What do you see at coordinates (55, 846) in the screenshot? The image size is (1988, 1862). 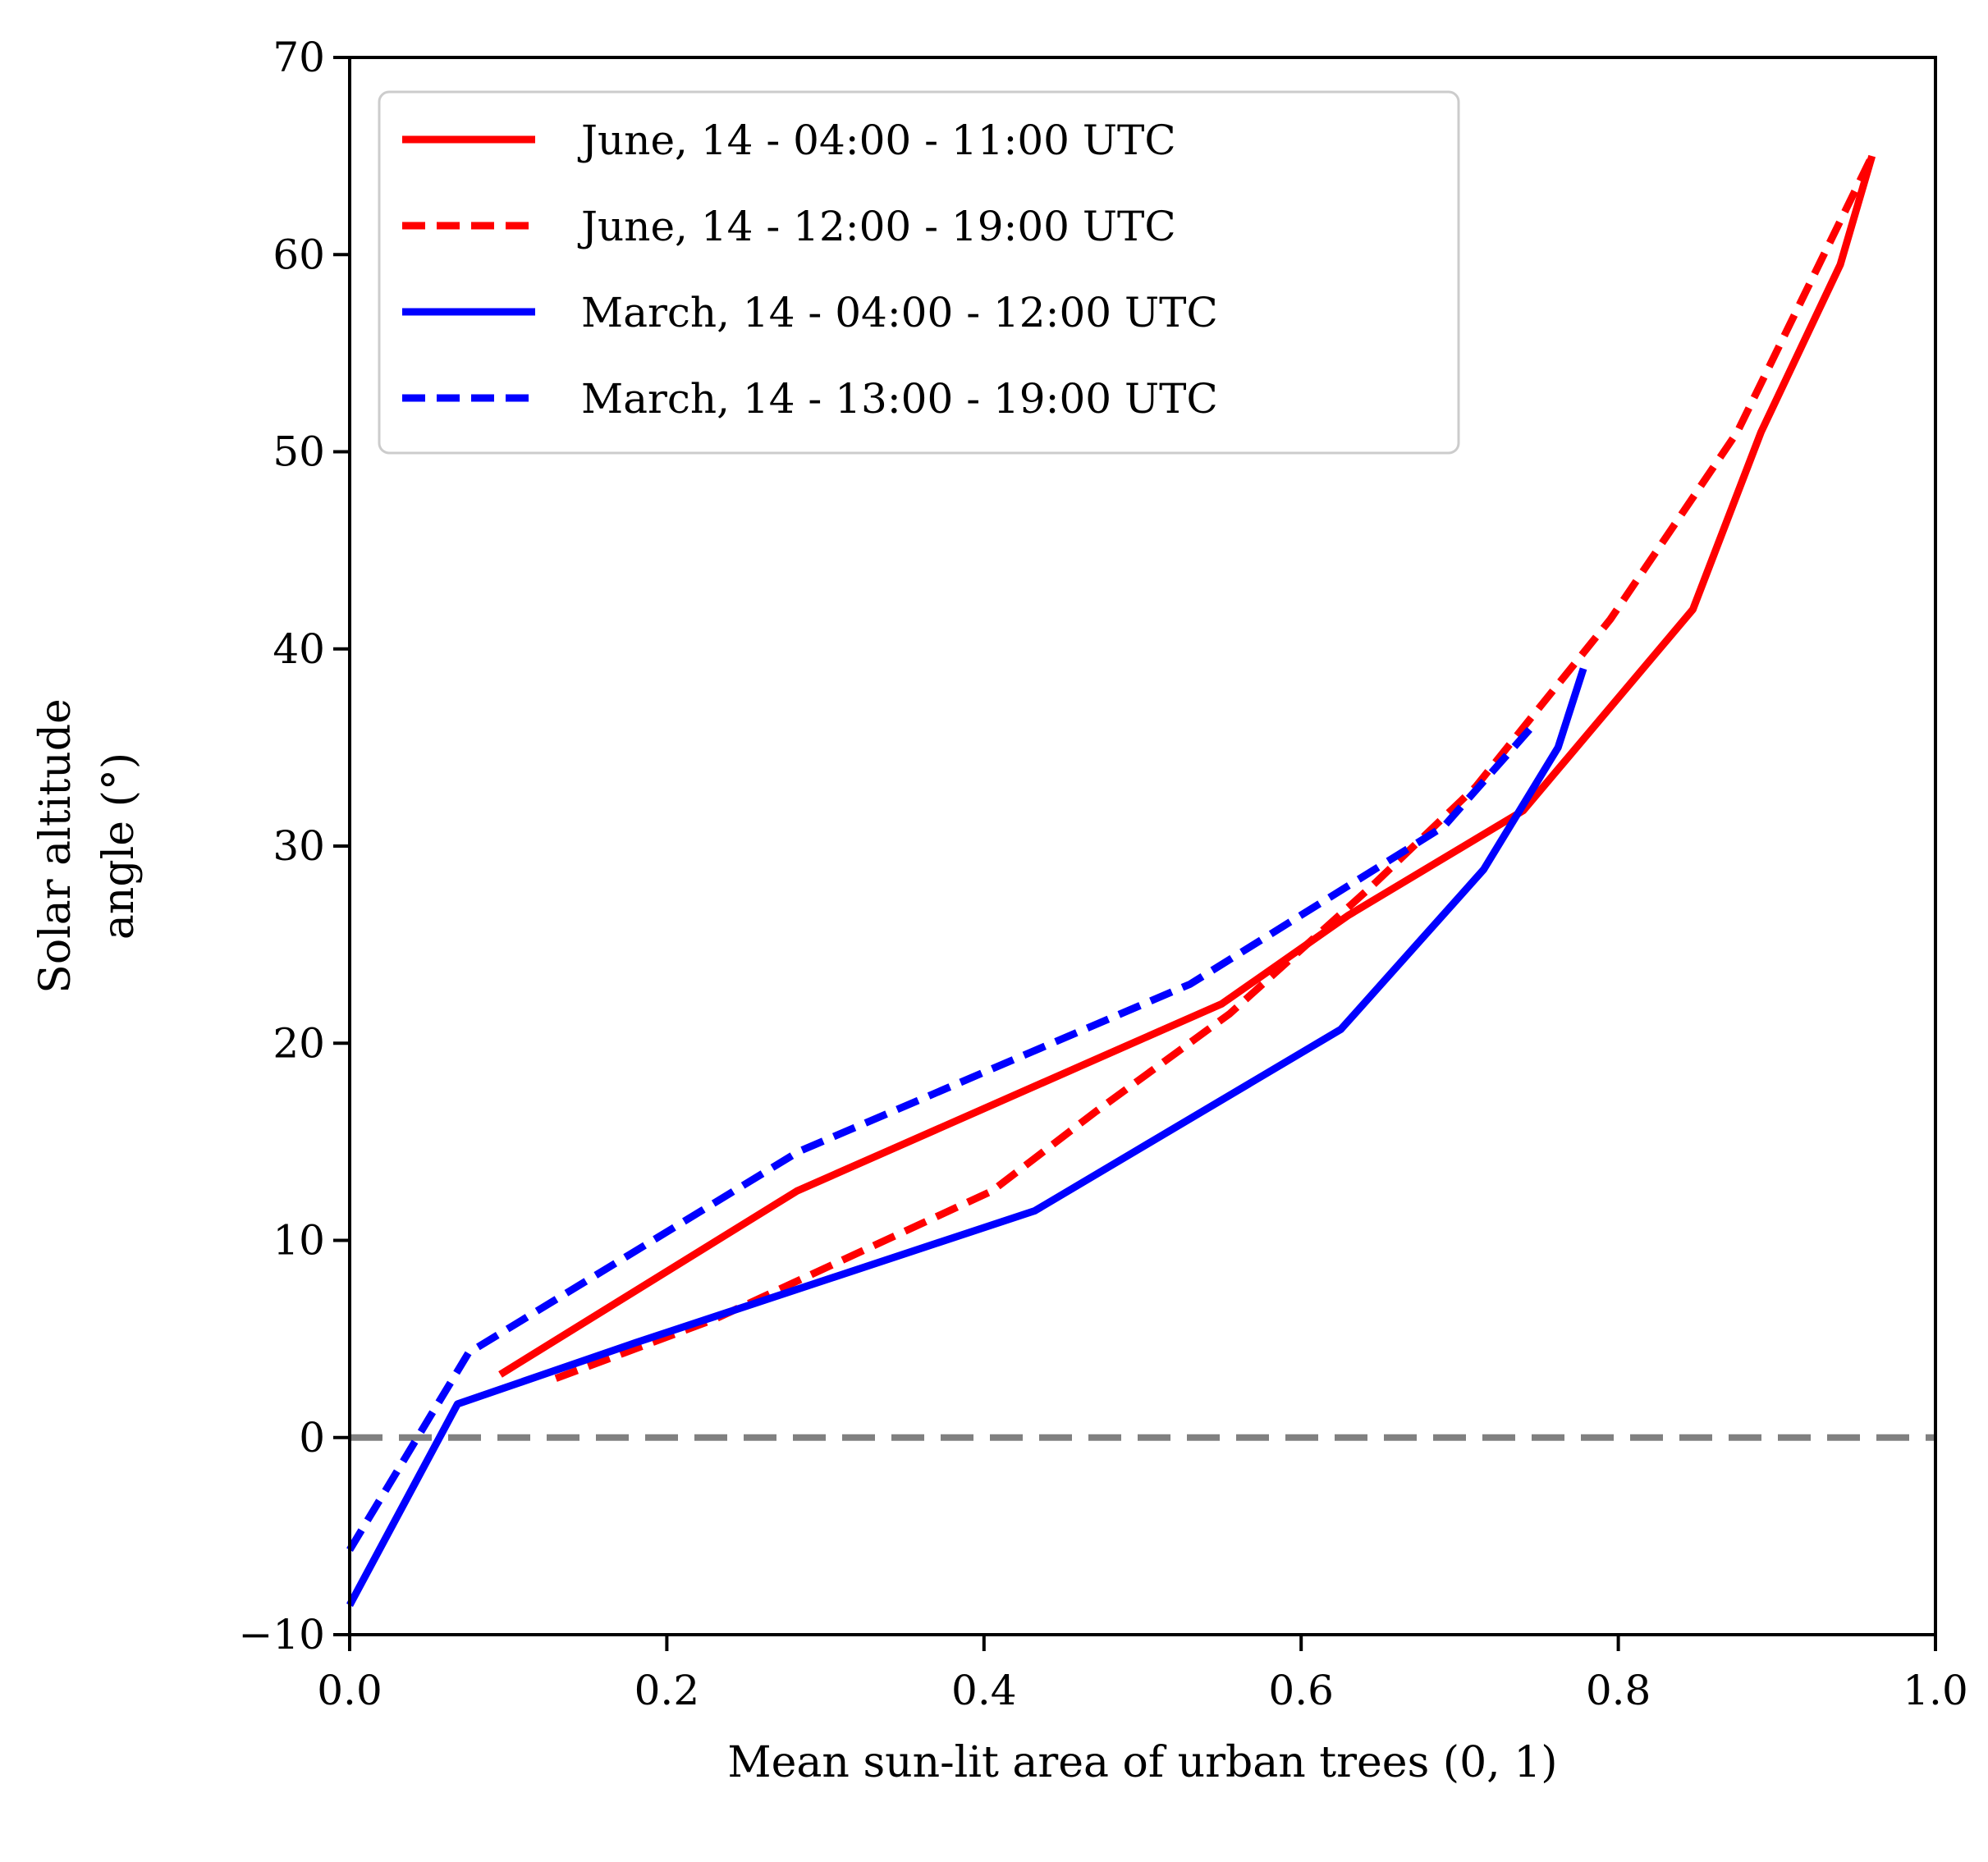 I see `y-axis-label-line-1: Solar altitude` at bounding box center [55, 846].